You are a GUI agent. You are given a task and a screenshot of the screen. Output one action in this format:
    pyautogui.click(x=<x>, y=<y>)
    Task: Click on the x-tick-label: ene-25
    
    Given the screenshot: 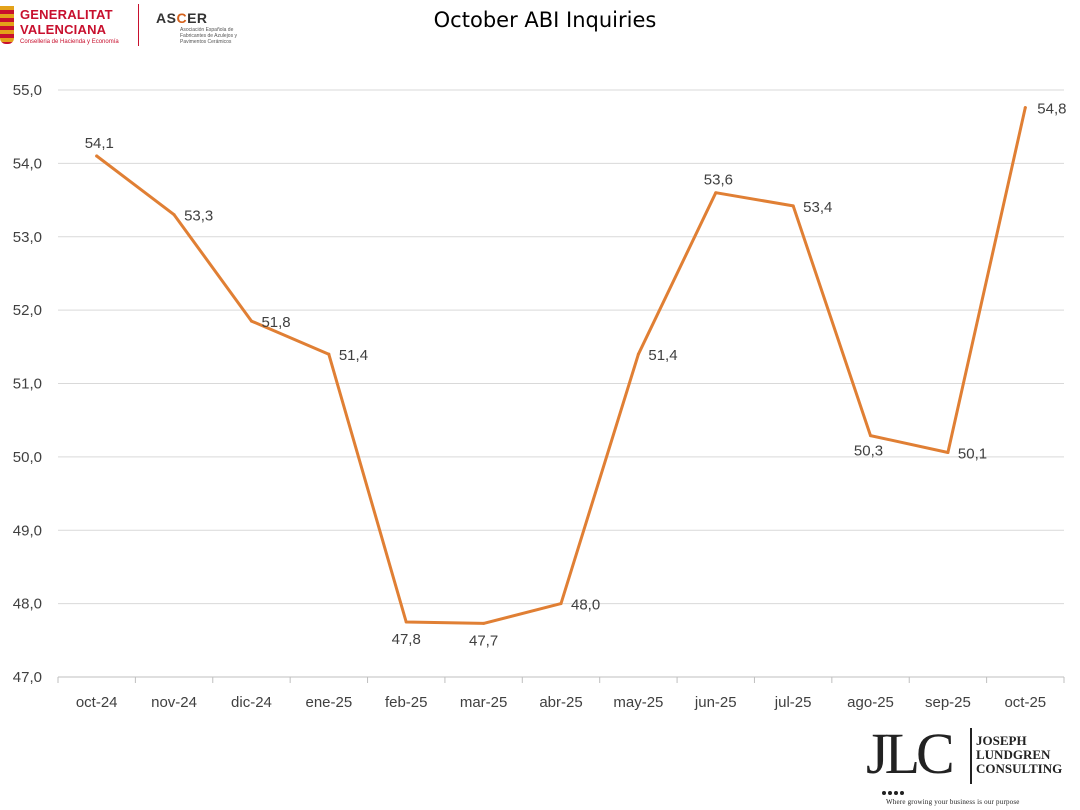 What is the action you would take?
    pyautogui.click(x=328, y=702)
    